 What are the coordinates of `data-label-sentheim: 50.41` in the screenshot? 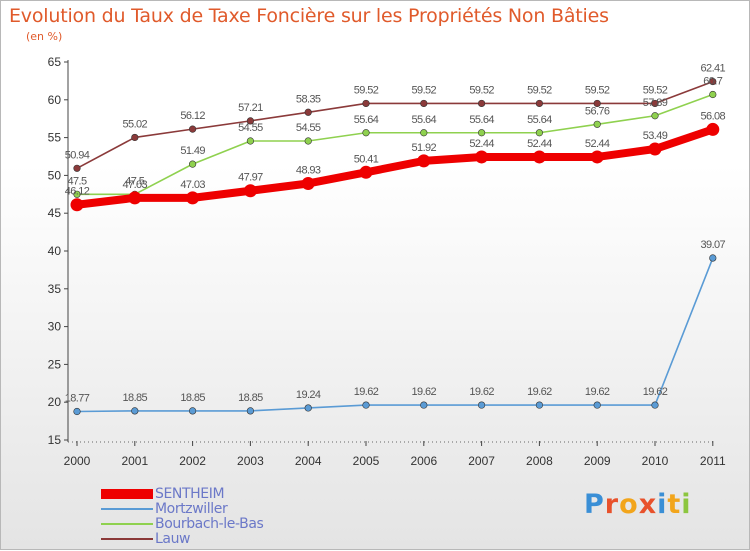 It's located at (366, 159).